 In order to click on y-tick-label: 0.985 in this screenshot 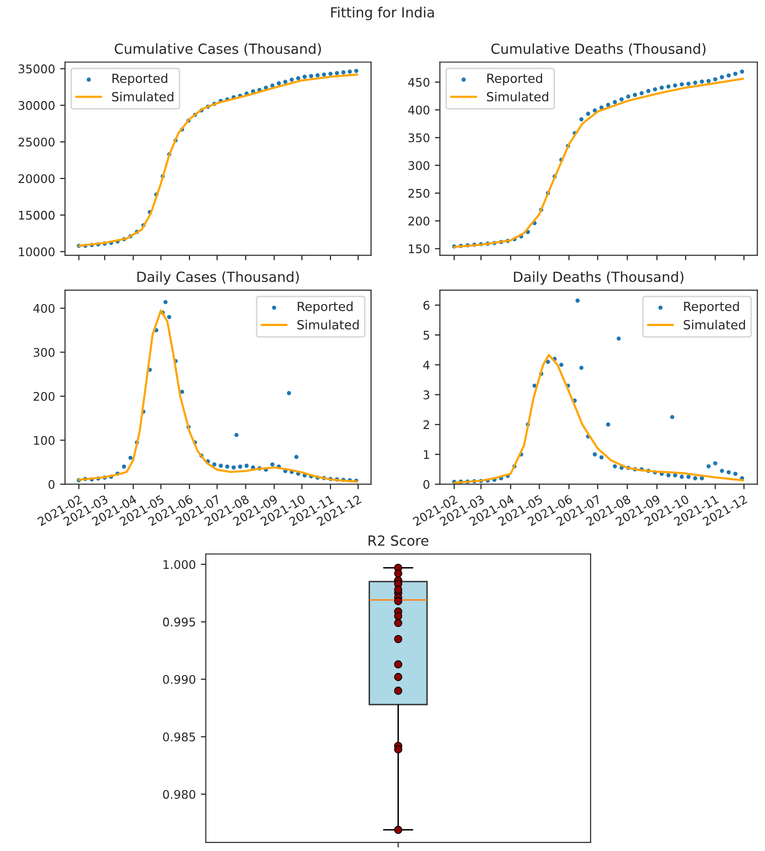, I will do `click(179, 737)`.